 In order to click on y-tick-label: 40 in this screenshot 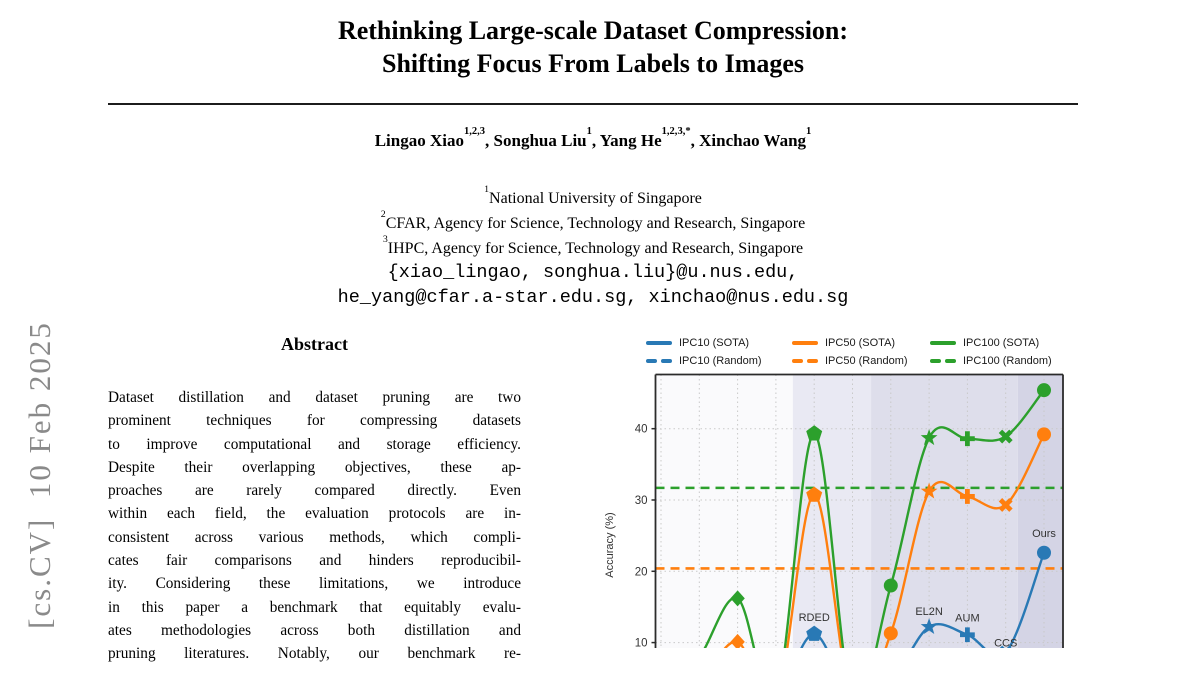, I will do `click(641, 430)`.